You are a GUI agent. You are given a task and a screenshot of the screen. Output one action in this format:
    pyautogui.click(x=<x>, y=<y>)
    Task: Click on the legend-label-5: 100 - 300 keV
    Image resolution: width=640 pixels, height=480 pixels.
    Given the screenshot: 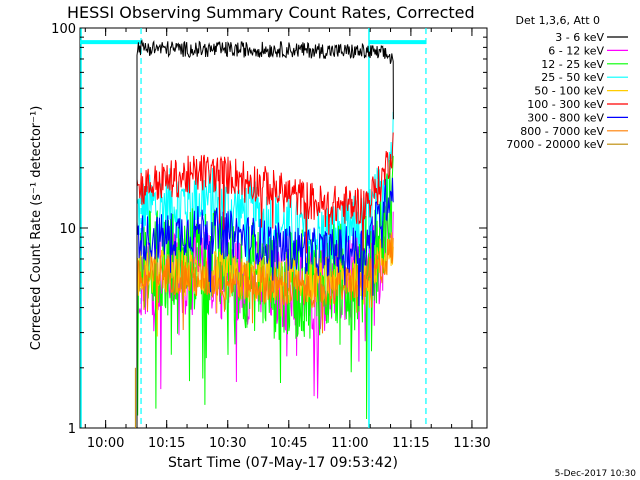 What is the action you would take?
    pyautogui.click(x=565, y=104)
    